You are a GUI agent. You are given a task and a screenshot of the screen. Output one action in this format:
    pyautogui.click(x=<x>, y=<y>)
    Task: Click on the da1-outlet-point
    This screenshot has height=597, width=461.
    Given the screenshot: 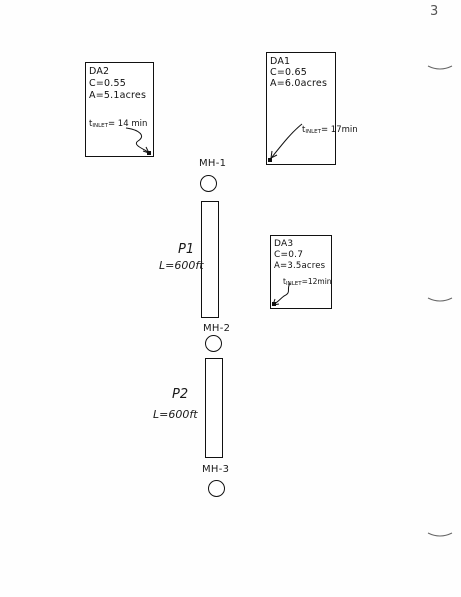 What is the action you would take?
    pyautogui.click(x=270, y=160)
    